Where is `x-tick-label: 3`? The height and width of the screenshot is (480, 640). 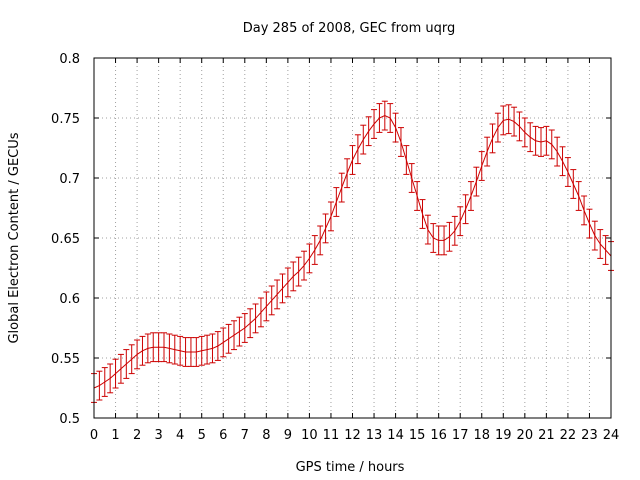
x-tick-label: 3 is located at coordinates (158, 435).